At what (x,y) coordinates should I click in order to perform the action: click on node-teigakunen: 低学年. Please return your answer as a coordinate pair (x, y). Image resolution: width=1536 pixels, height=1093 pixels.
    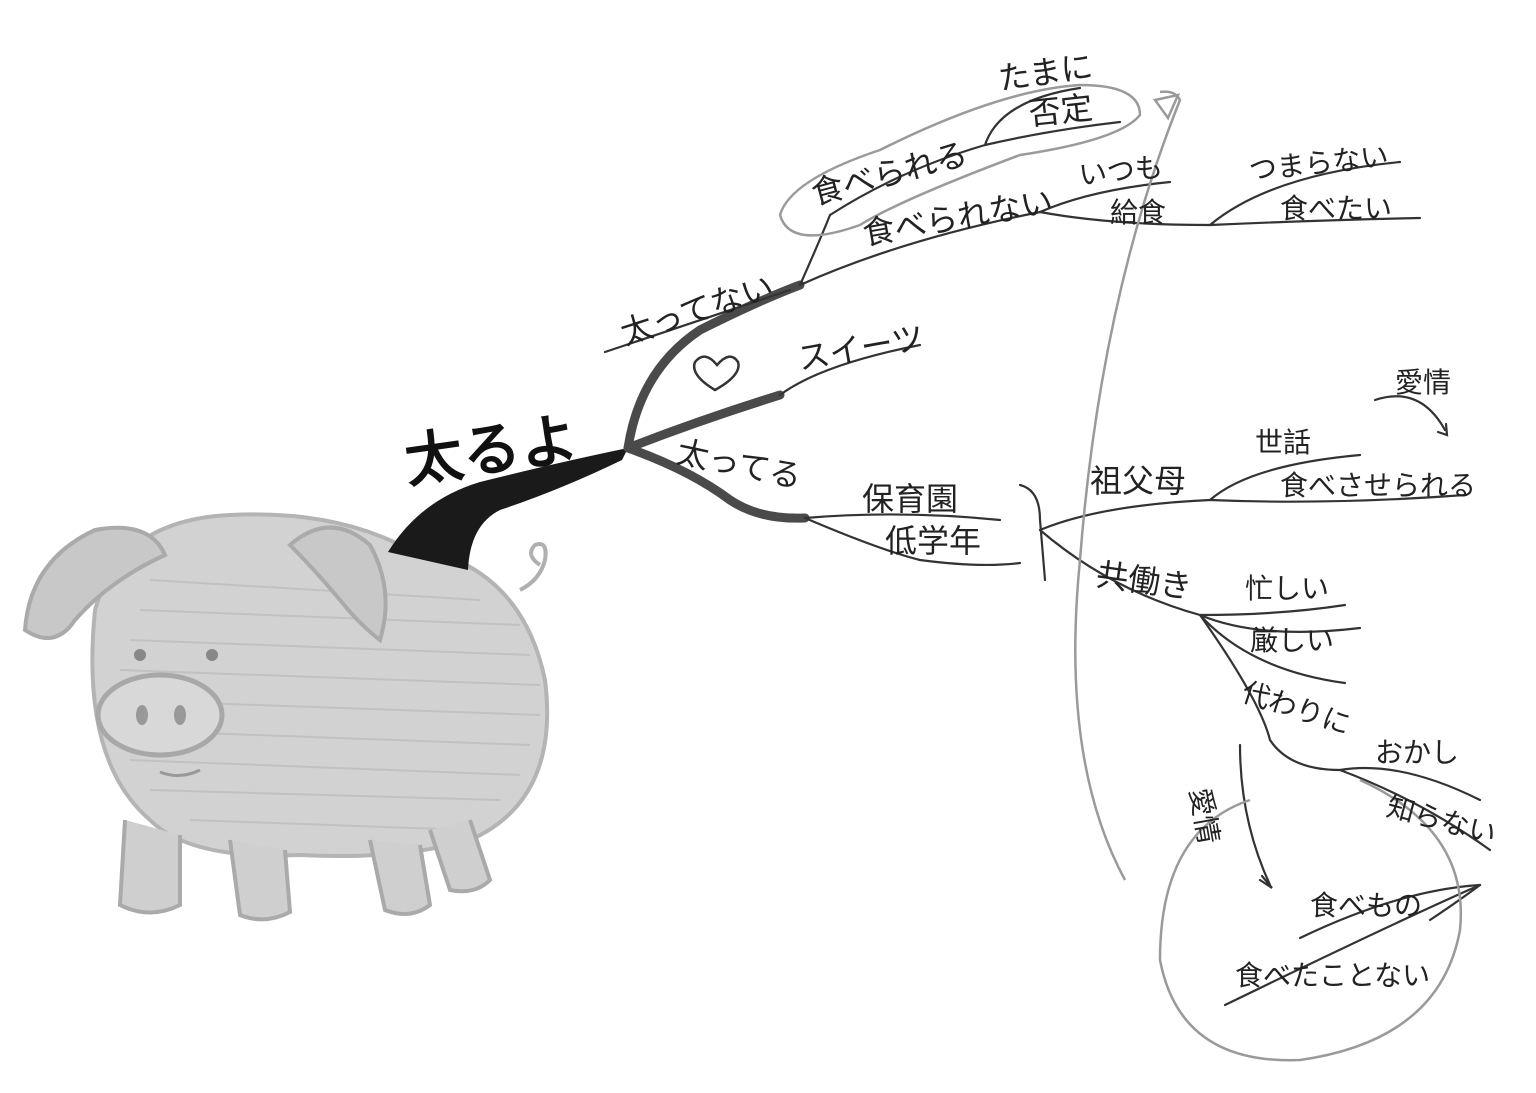
    Looking at the image, I should click on (933, 541).